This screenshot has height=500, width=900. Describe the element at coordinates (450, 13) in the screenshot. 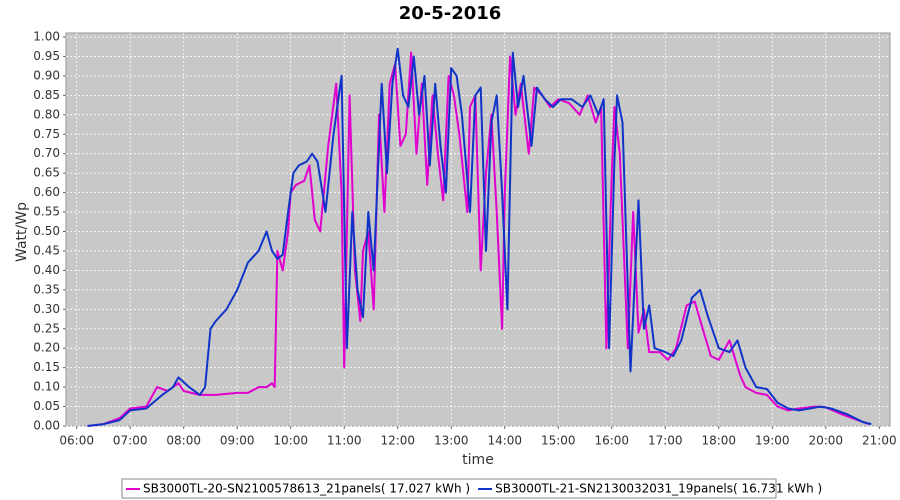

I see `chart-title: 20-5-2016` at that location.